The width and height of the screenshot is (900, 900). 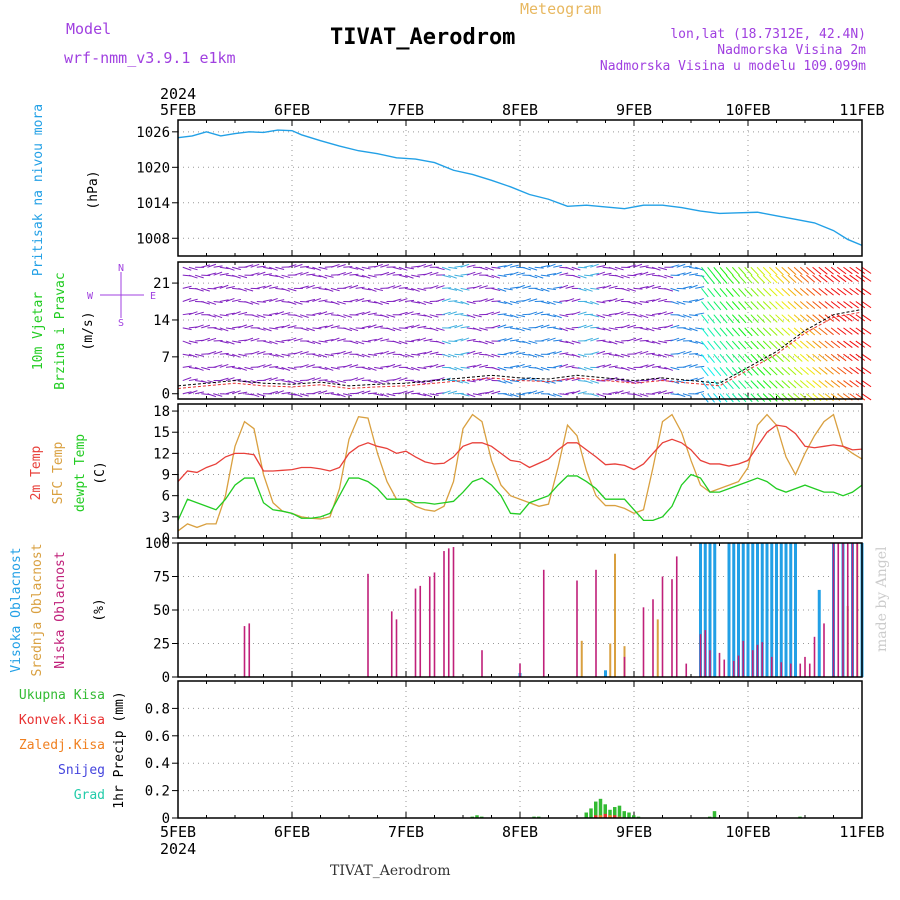 I want to click on temp-panel: 0 3 6 9 12 15 18, so click(x=508, y=475).